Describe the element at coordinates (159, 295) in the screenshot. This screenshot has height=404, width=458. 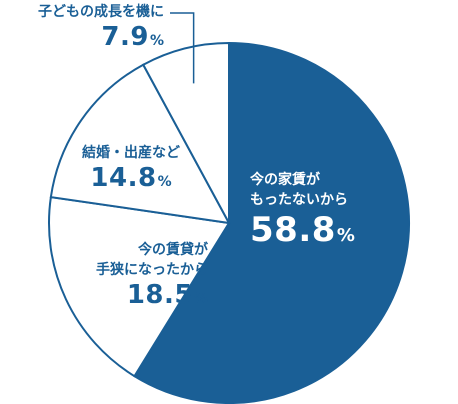
I see `value-cramped-rental: 18.5` at that location.